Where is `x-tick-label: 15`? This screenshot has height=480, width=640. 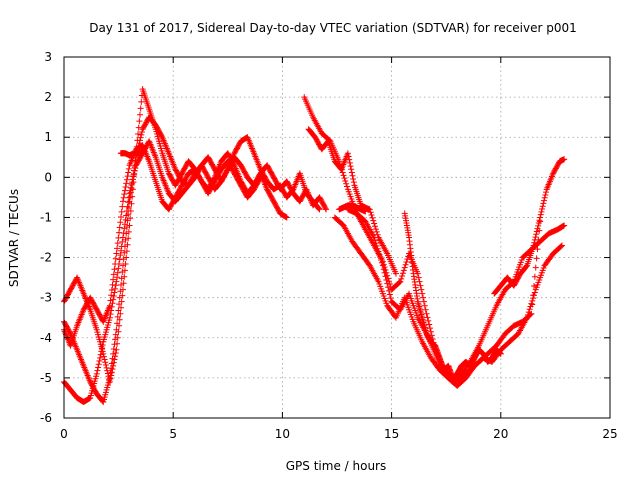
x-tick-label: 15 is located at coordinates (391, 434).